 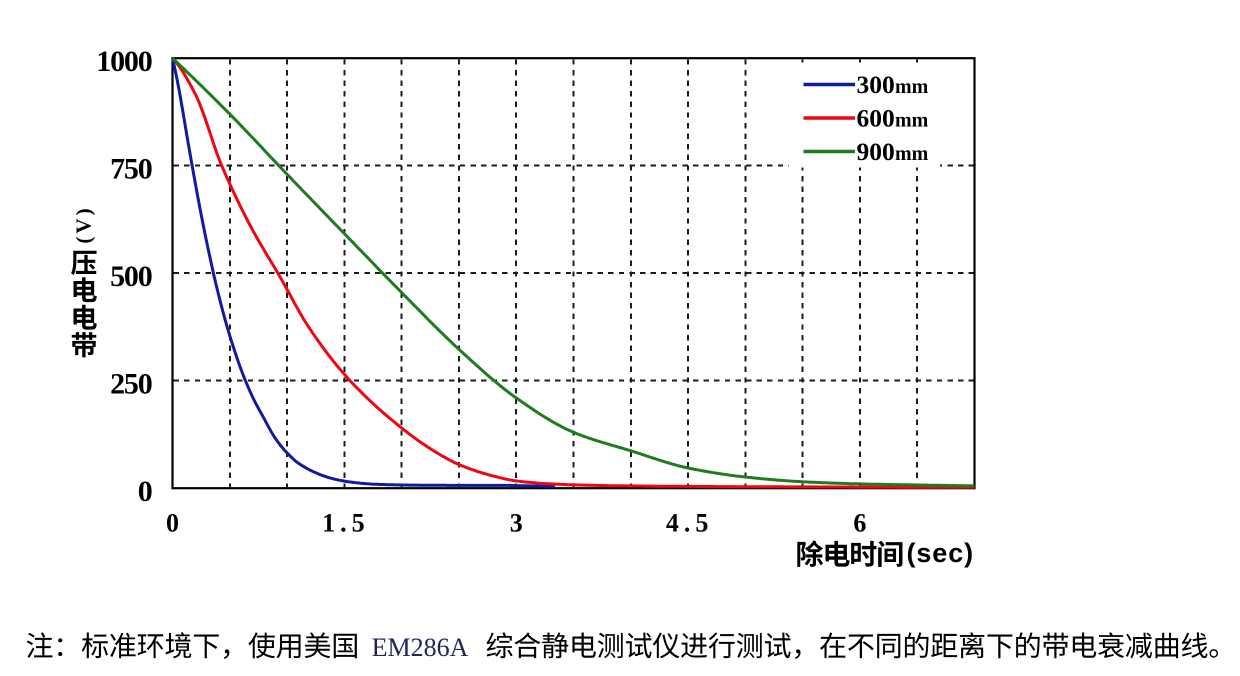 What do you see at coordinates (123, 61) in the screenshot?
I see `svg-text: 1000` at bounding box center [123, 61].